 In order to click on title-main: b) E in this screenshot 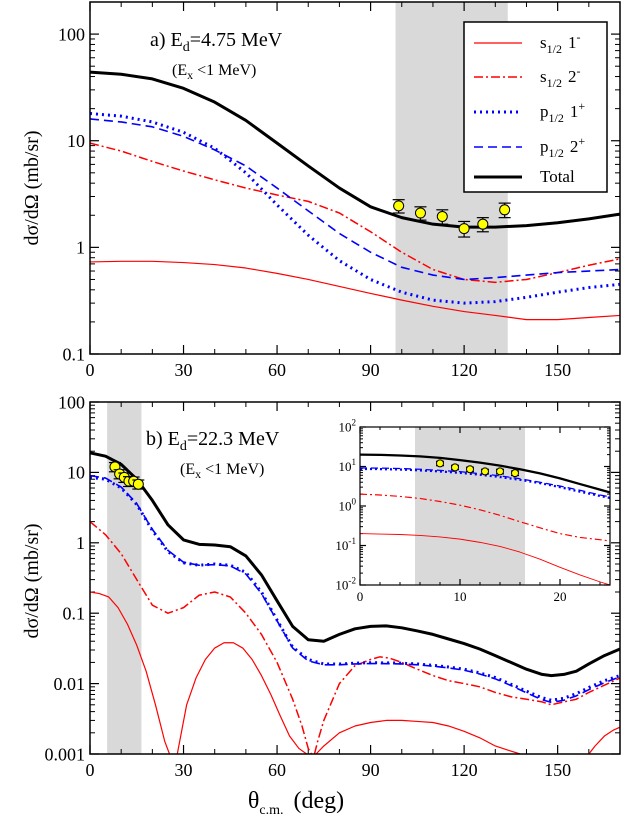, I will do `click(163, 439)`.